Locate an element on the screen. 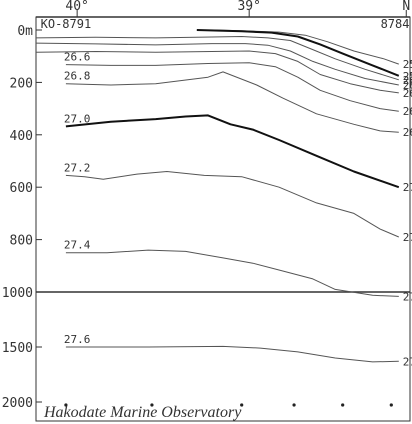 This screenshot has height=424, width=412. depth-tick-label: 1000 is located at coordinates (17, 293).